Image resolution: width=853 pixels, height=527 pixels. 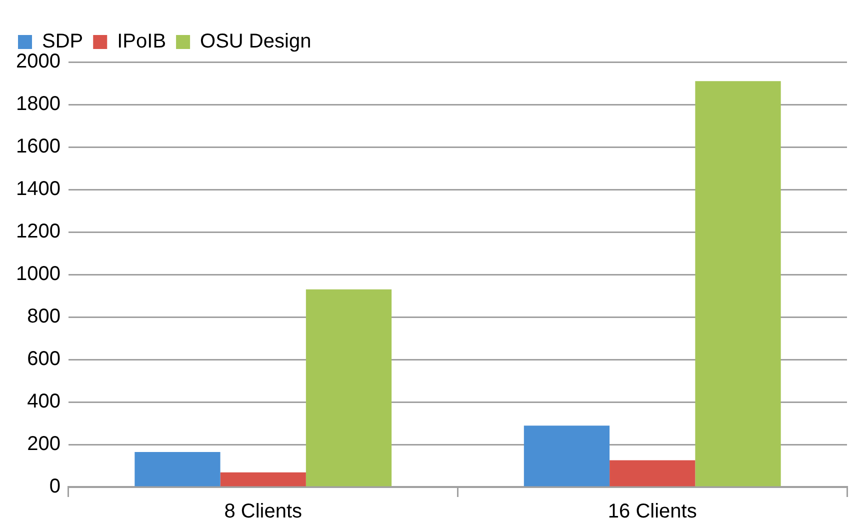 What do you see at coordinates (141, 41) in the screenshot?
I see `legend-label: IPoIB` at bounding box center [141, 41].